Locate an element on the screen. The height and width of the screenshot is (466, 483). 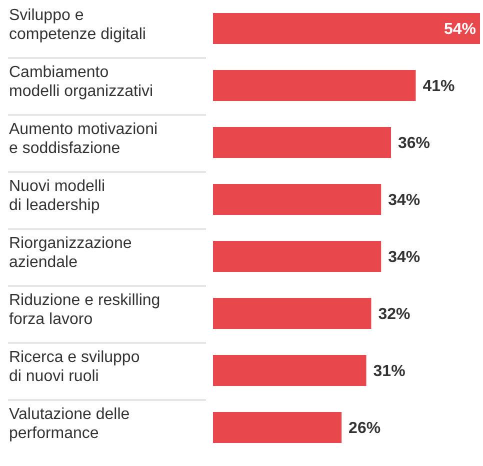
data-label: 31% is located at coordinates (389, 371).